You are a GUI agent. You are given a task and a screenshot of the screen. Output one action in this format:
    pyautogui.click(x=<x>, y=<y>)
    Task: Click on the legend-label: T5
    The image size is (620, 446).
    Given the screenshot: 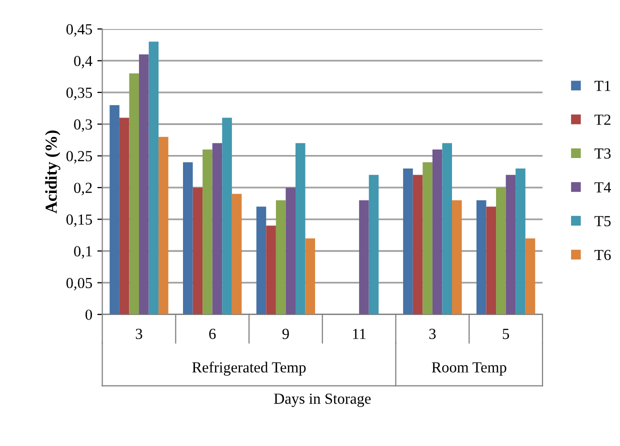 What is the action you would take?
    pyautogui.click(x=602, y=221)
    